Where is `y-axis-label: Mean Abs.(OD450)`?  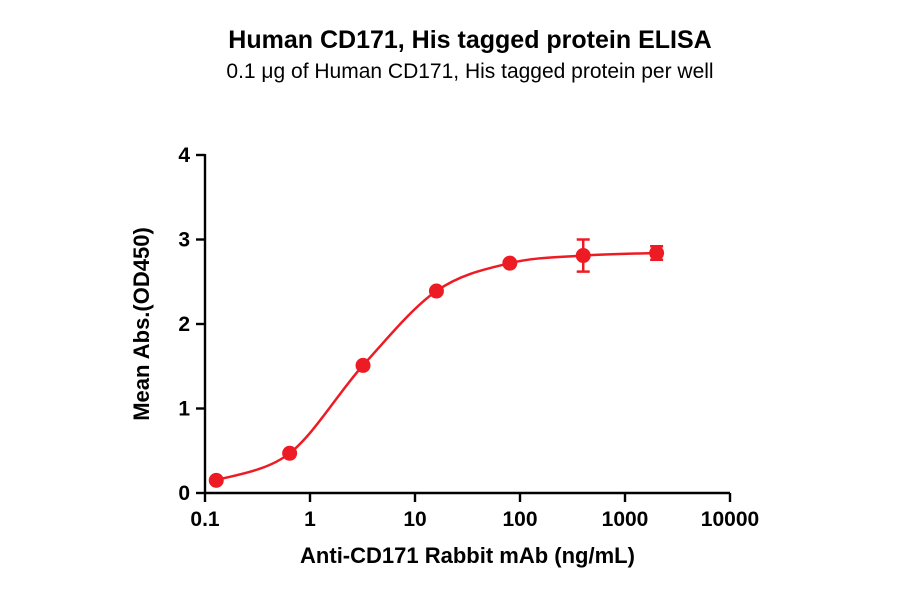 y-axis-label: Mean Abs.(OD450) is located at coordinates (141, 324).